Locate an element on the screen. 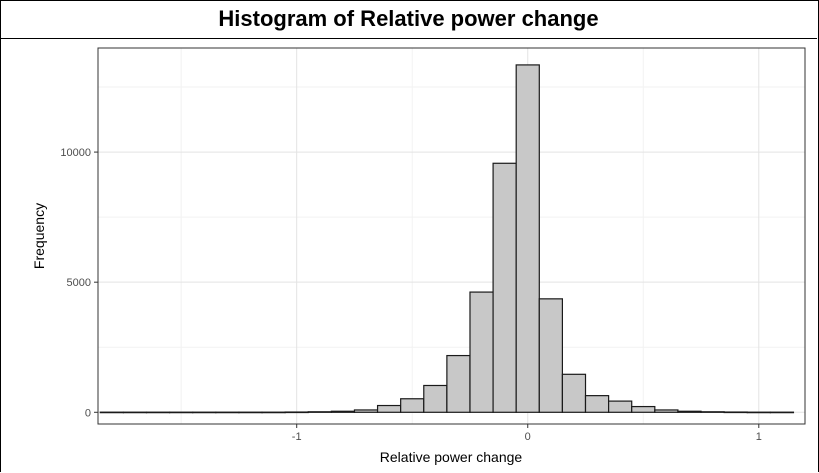 This screenshot has width=819, height=473. x-axis: -1 0 1 is located at coordinates (527, 433).